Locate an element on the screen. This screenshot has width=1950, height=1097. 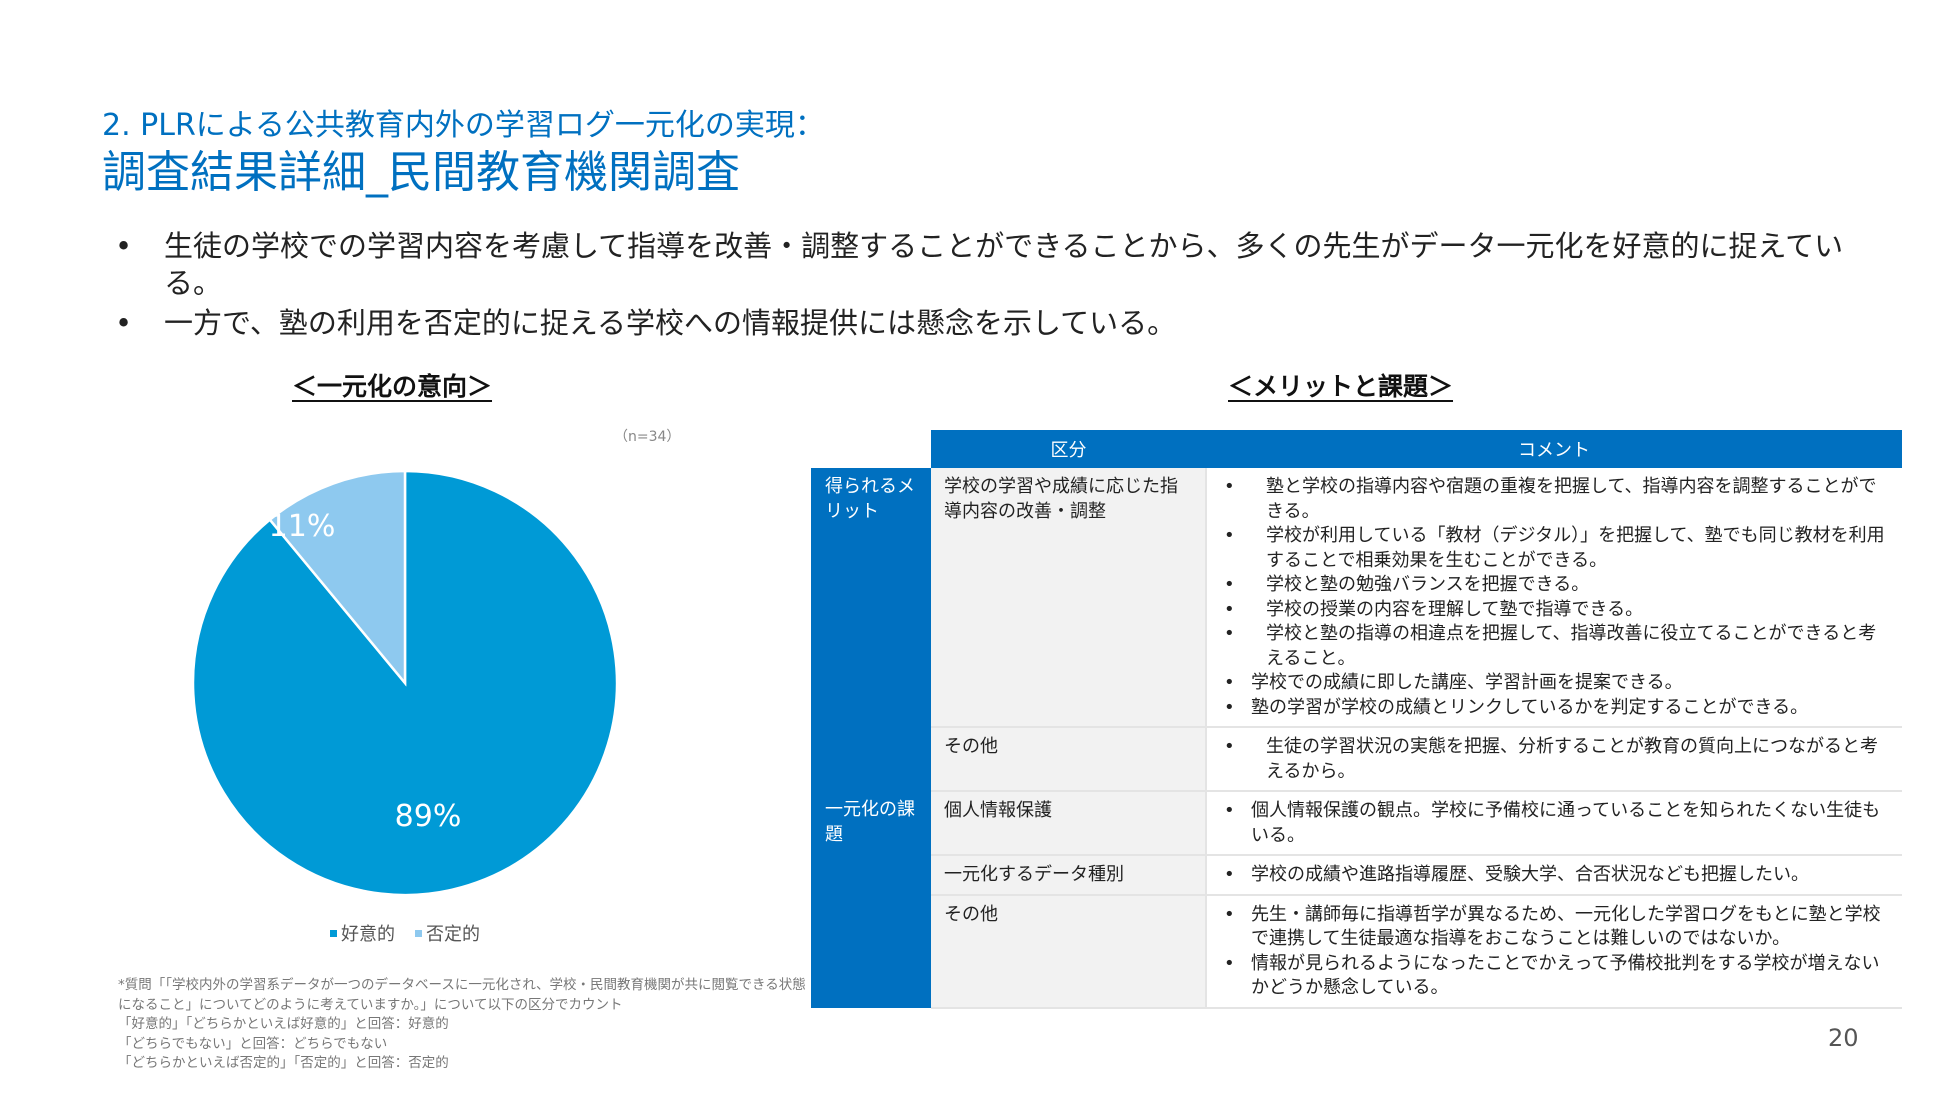
comment-text: 学校の成績や進路指導履歴、受験大学、合否状況なども把握したい。 is located at coordinates (1530, 874).